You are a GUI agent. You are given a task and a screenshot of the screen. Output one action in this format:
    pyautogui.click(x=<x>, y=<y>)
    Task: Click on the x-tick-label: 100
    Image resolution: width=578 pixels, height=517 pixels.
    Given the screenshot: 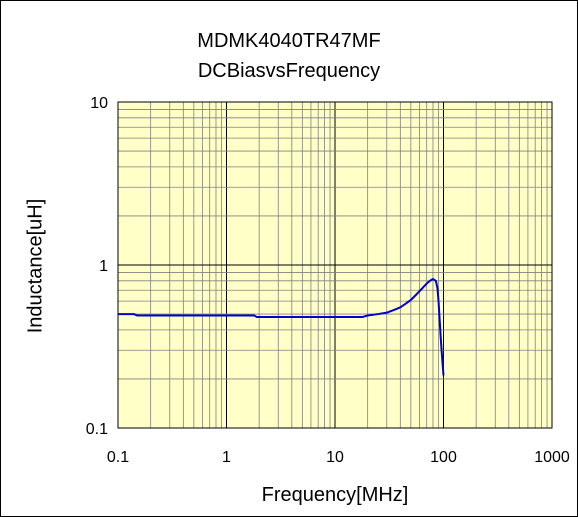 What is the action you would take?
    pyautogui.click(x=443, y=457)
    